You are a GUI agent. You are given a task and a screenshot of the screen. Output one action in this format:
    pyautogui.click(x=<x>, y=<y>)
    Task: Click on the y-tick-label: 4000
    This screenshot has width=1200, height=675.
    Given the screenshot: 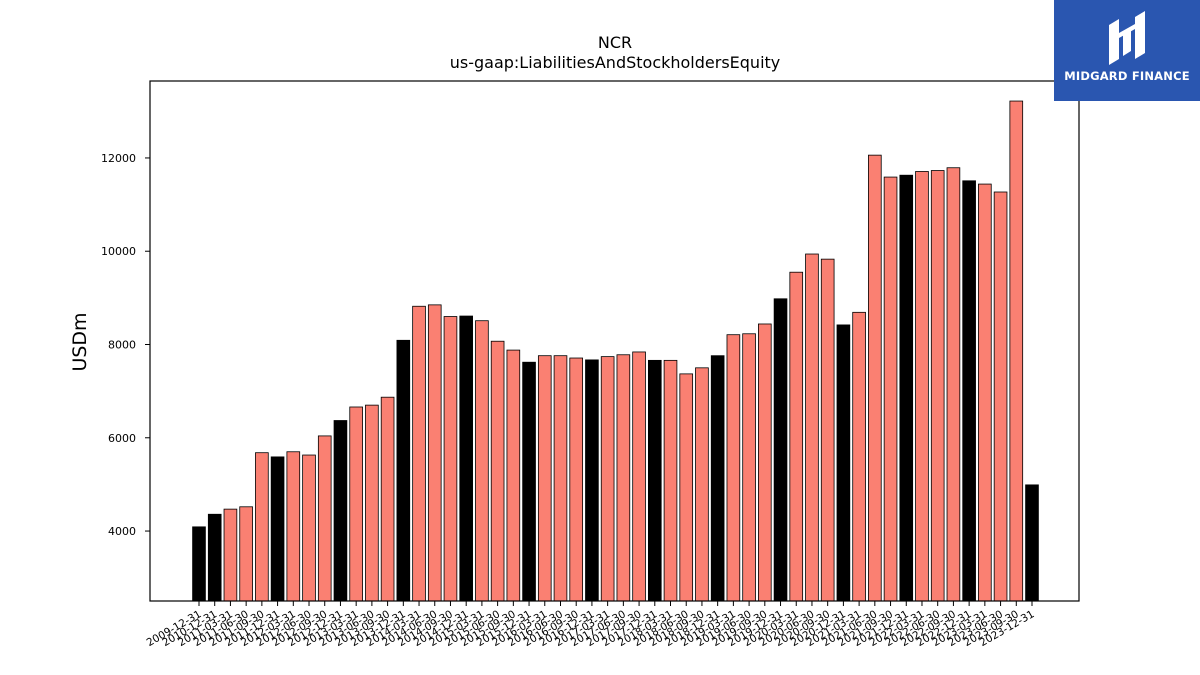 What is the action you would take?
    pyautogui.click(x=122, y=531)
    